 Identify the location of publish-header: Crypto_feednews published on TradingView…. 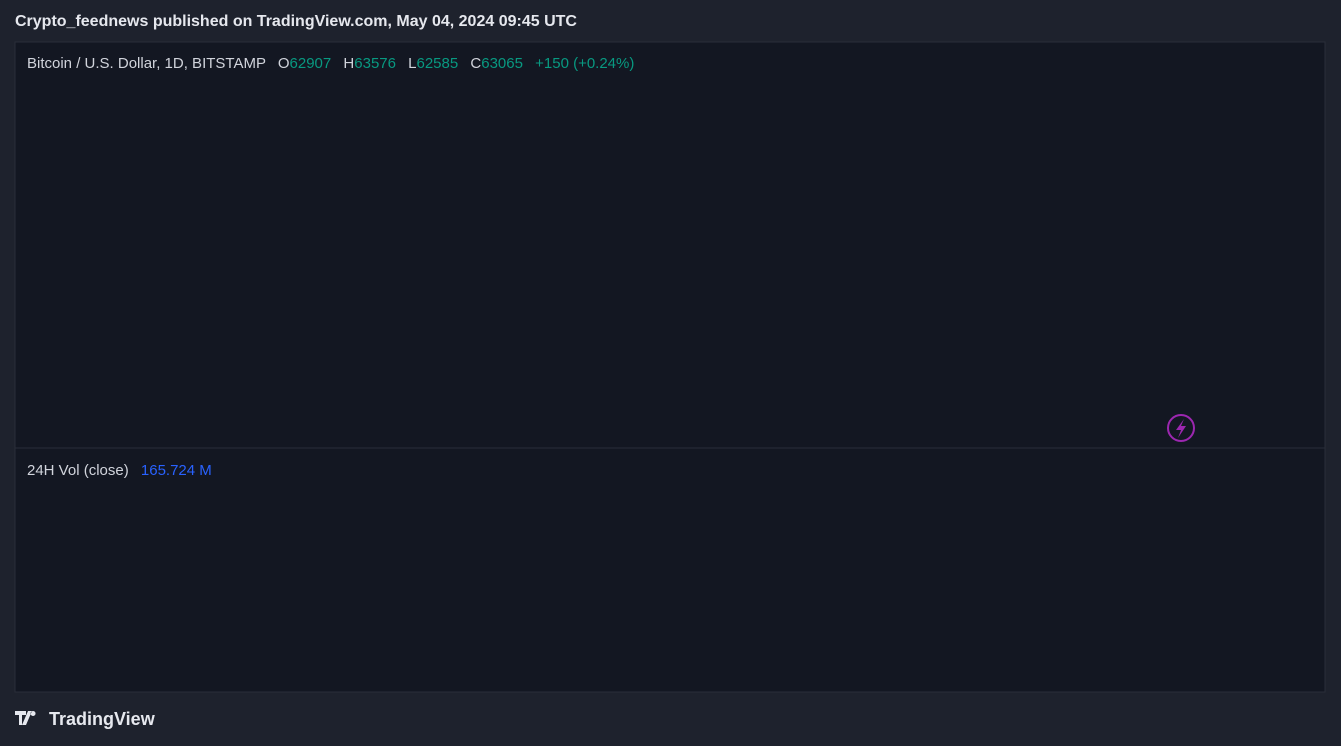
(296, 21).